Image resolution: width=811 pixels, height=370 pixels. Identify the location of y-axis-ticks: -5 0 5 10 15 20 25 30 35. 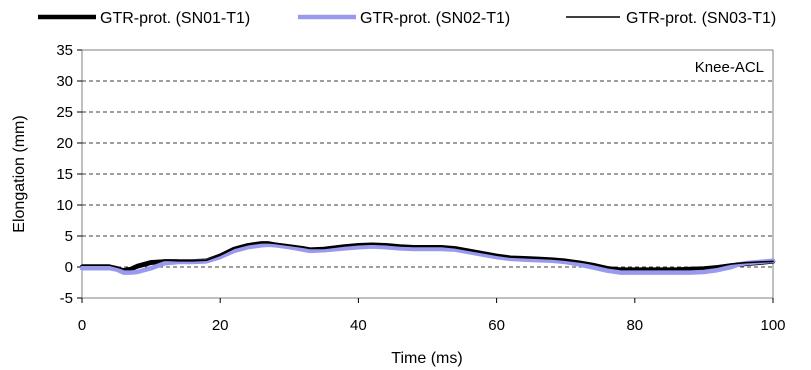
(69, 174).